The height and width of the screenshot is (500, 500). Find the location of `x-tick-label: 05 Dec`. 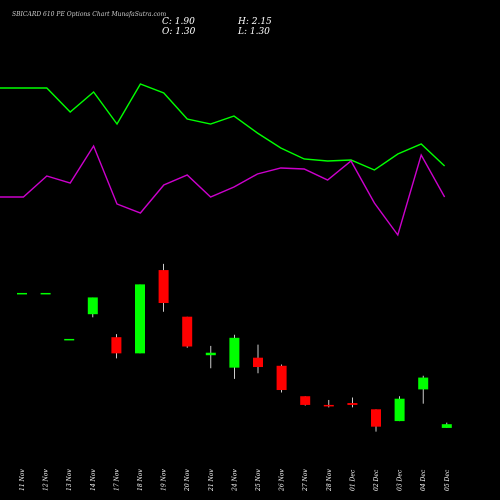

x-tick-label: 05 Dec is located at coordinates (447, 480).